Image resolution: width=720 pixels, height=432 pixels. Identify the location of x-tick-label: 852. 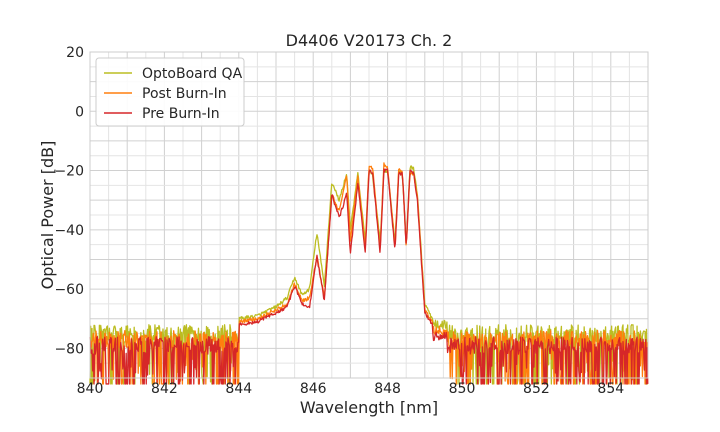
(536, 389).